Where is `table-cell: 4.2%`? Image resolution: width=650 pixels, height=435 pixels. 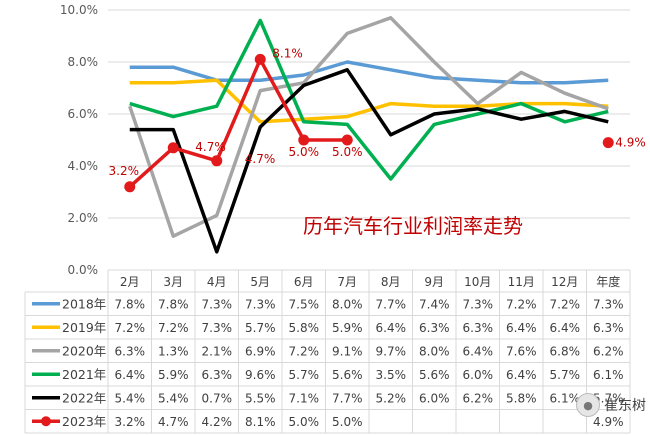 table-cell: 4.2% is located at coordinates (217, 422).